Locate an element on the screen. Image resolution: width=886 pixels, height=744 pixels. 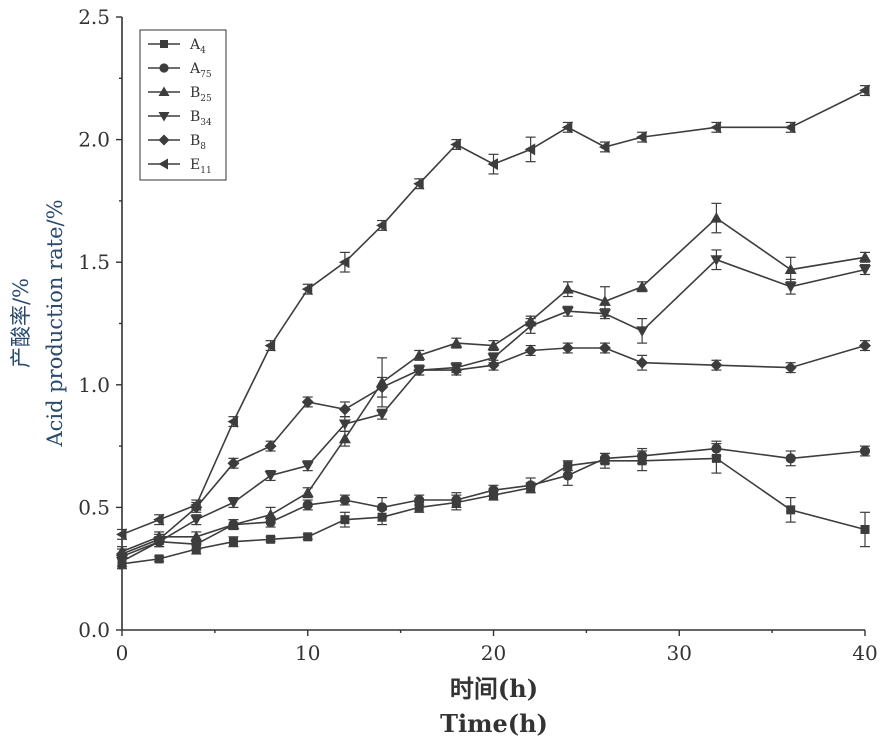
legend-item: B8 is located at coordinates (177, 142).